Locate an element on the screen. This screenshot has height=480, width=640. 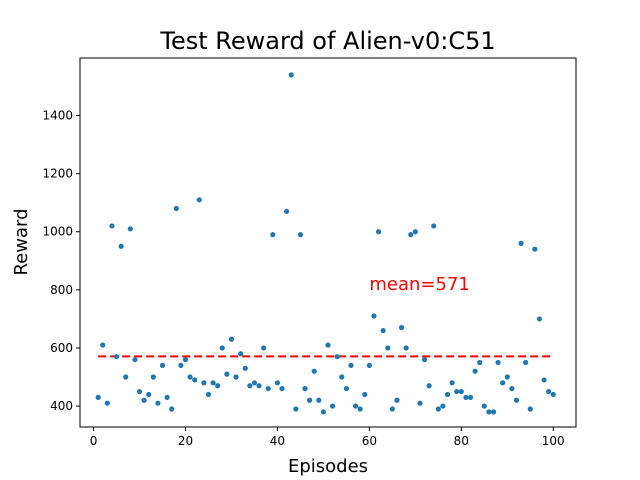
x-tick-label: 0 is located at coordinates (94, 441).